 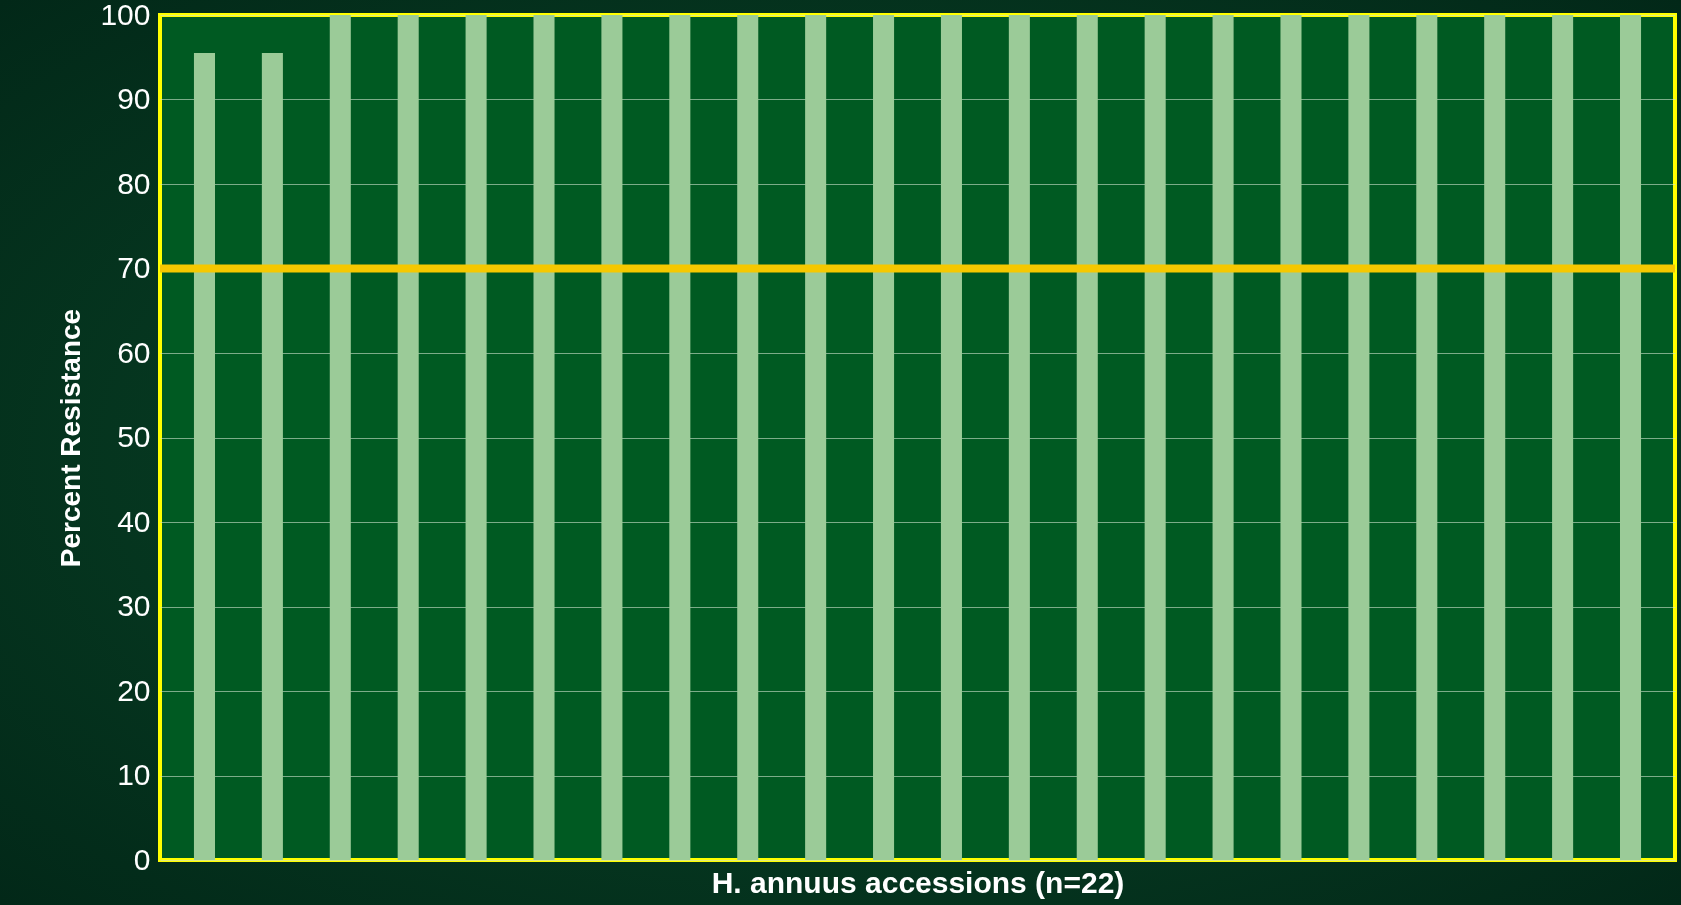 I want to click on y-tick-label: 70, so click(x=134, y=267).